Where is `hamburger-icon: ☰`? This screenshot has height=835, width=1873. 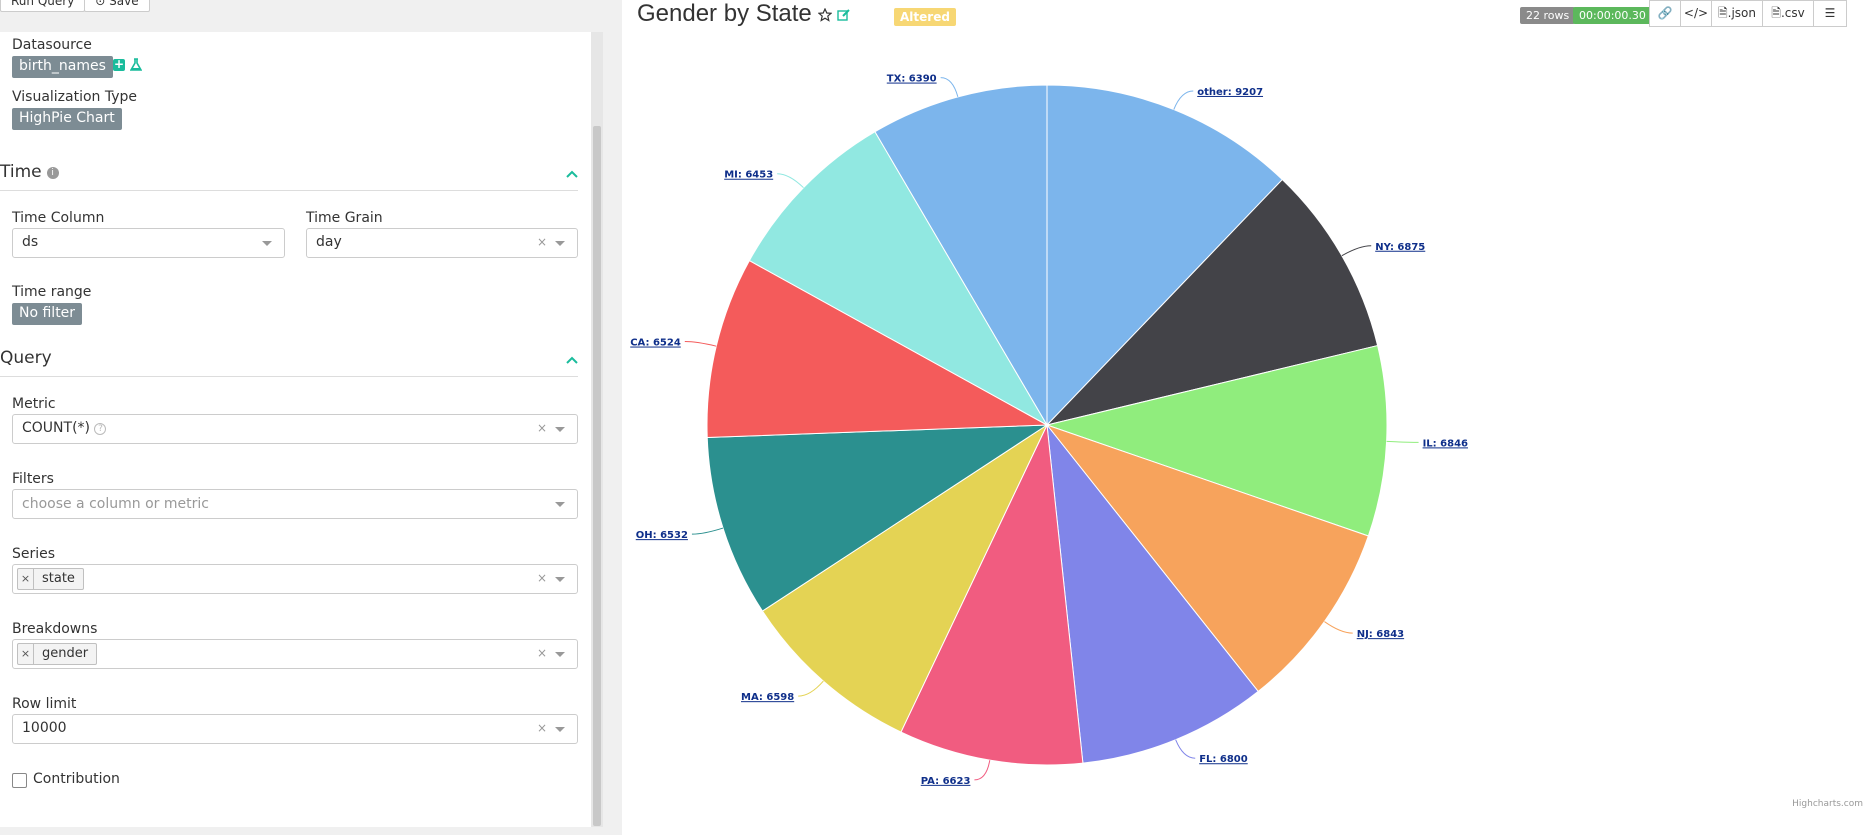 hamburger-icon: ☰ is located at coordinates (1830, 13).